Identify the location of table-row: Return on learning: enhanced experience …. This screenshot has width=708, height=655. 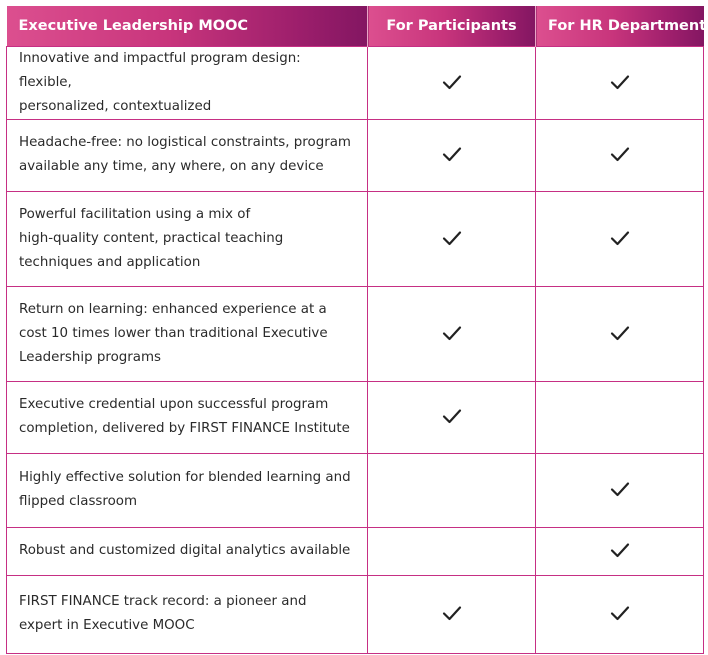
(355, 333).